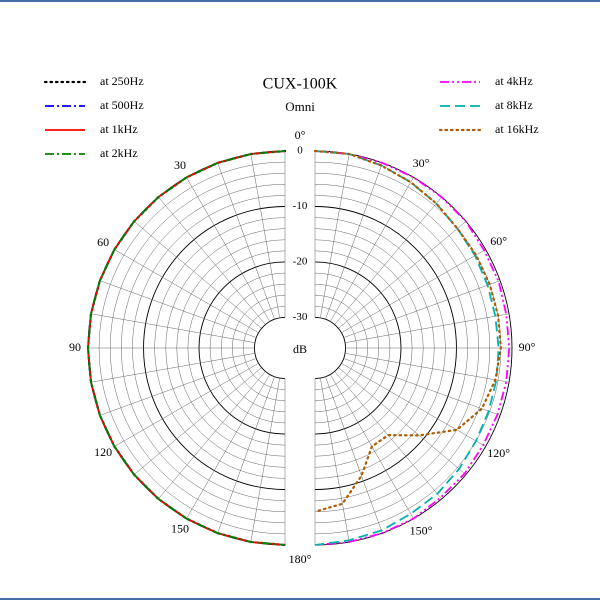 The height and width of the screenshot is (600, 600). Describe the element at coordinates (180, 529) in the screenshot. I see `theta-tick-label: 150` at that location.